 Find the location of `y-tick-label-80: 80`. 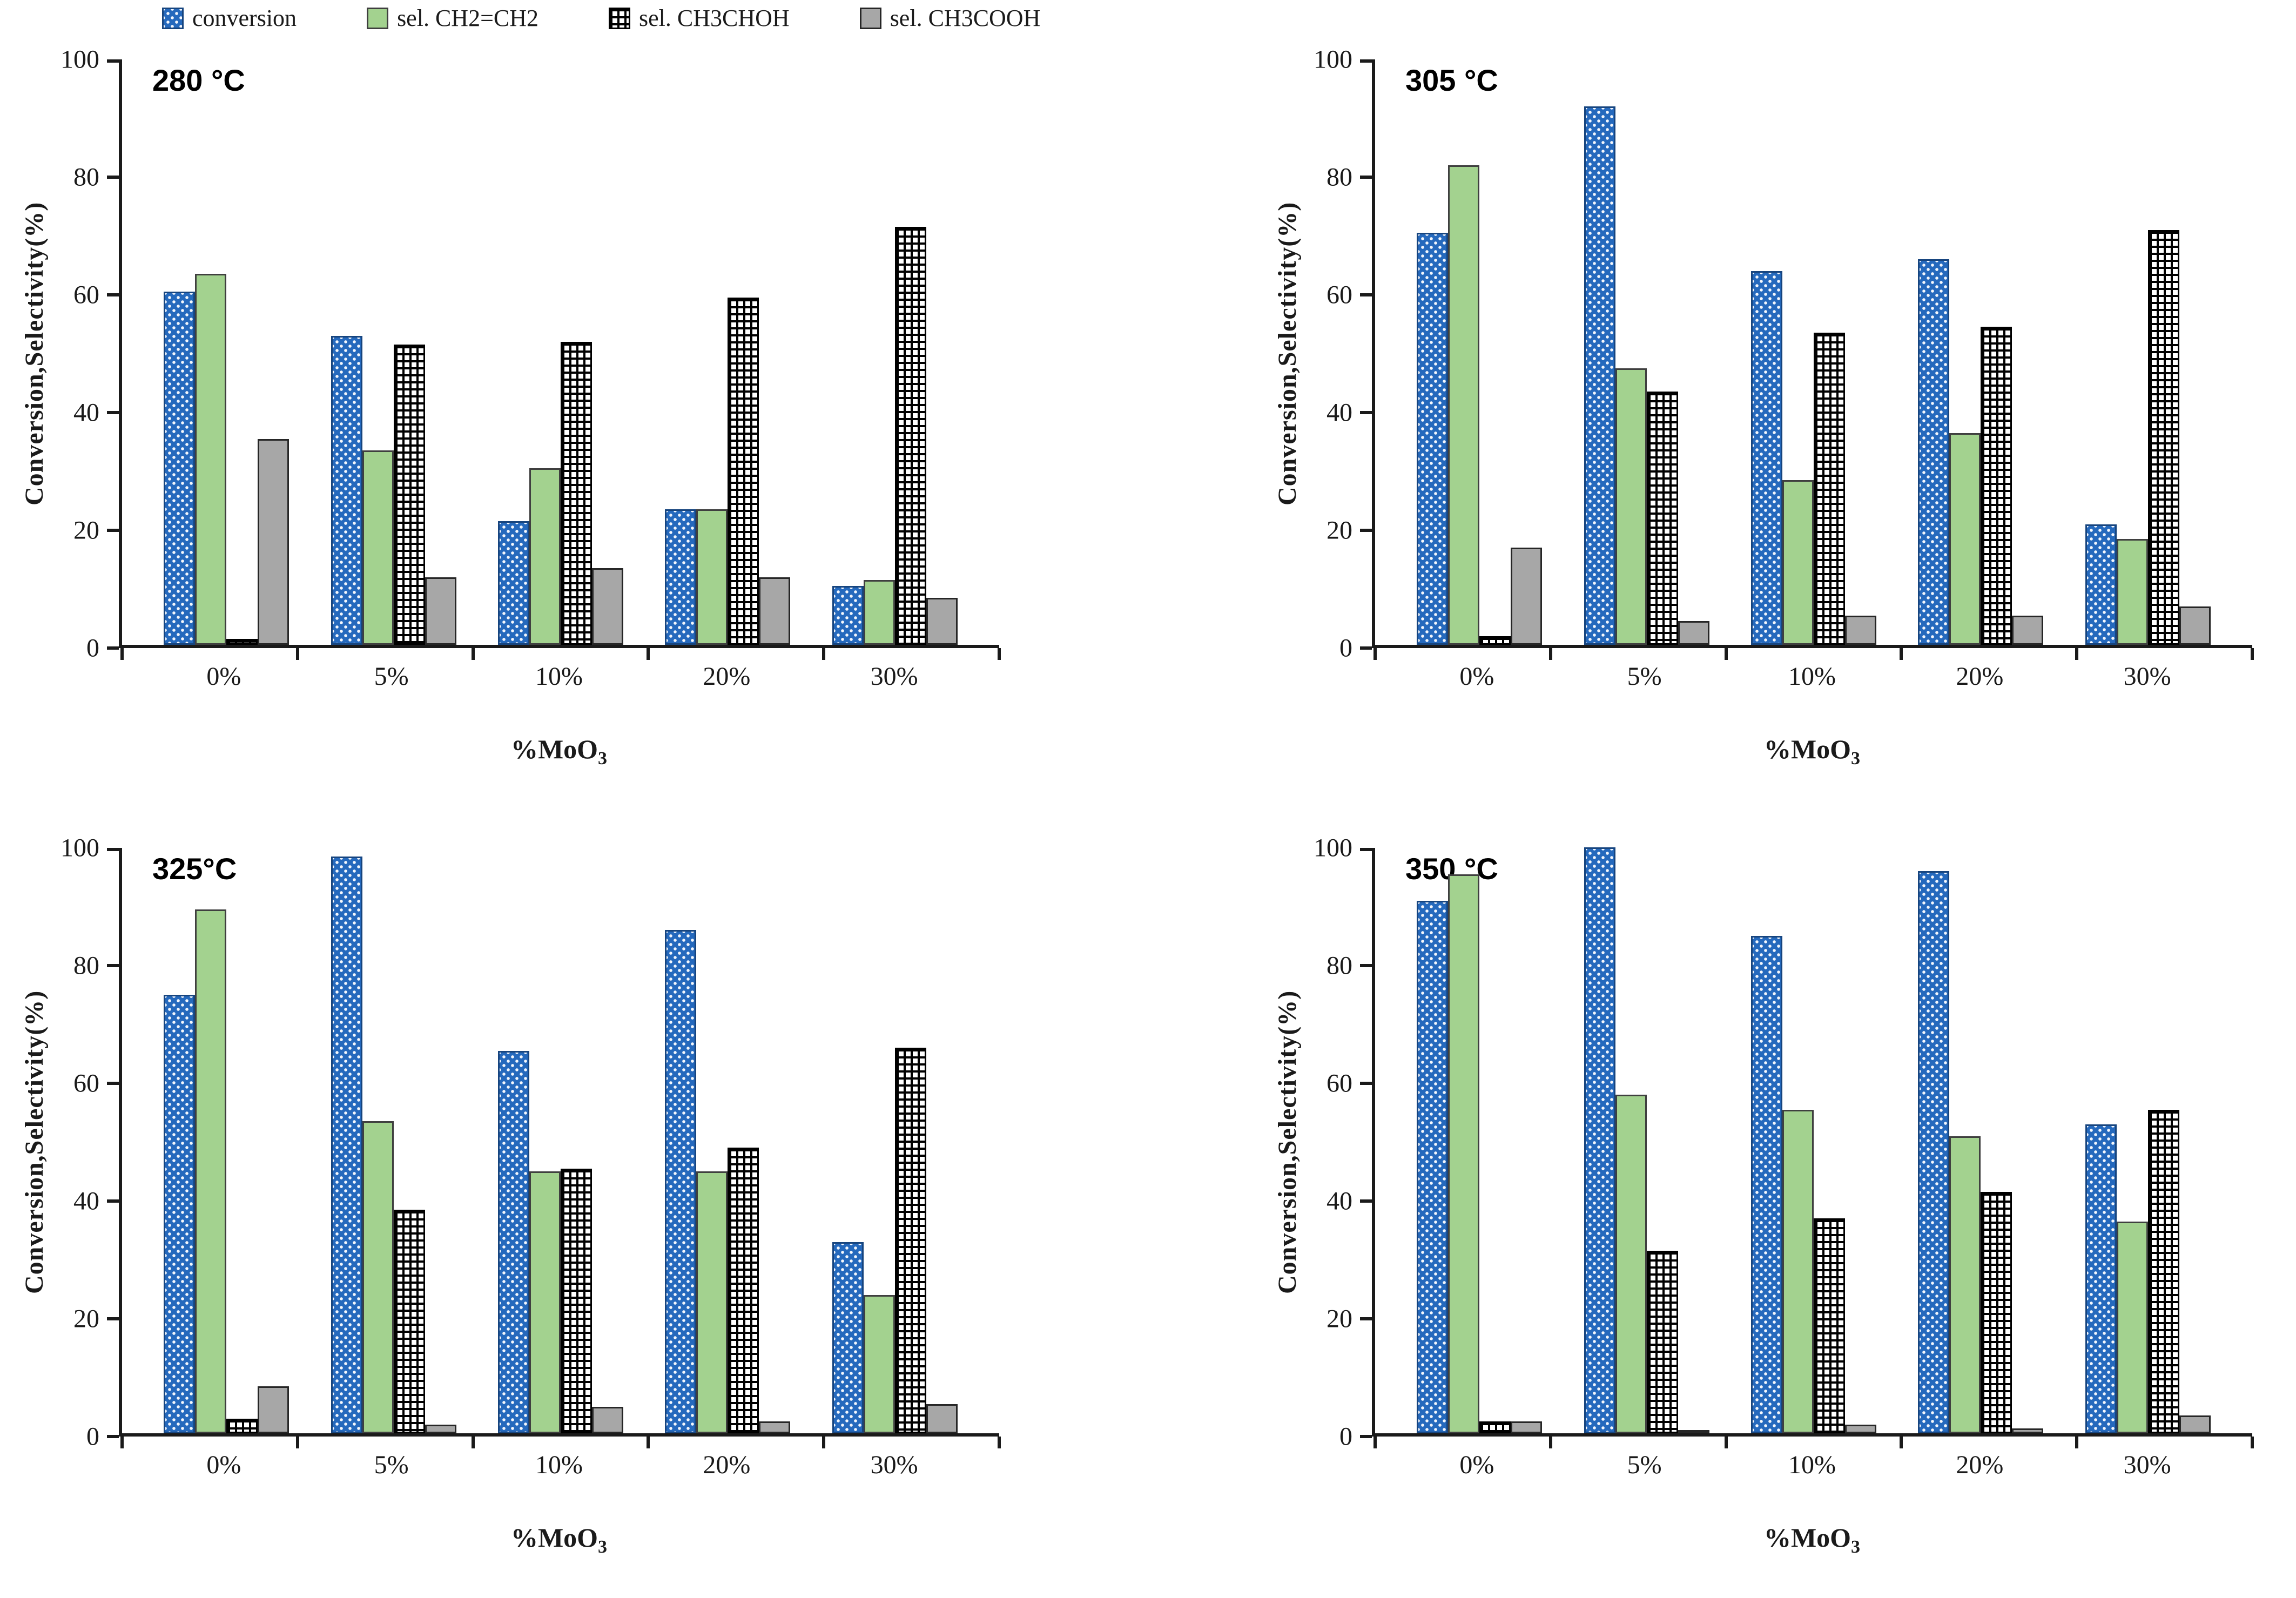

y-tick-label-80: 80 is located at coordinates (86, 177).